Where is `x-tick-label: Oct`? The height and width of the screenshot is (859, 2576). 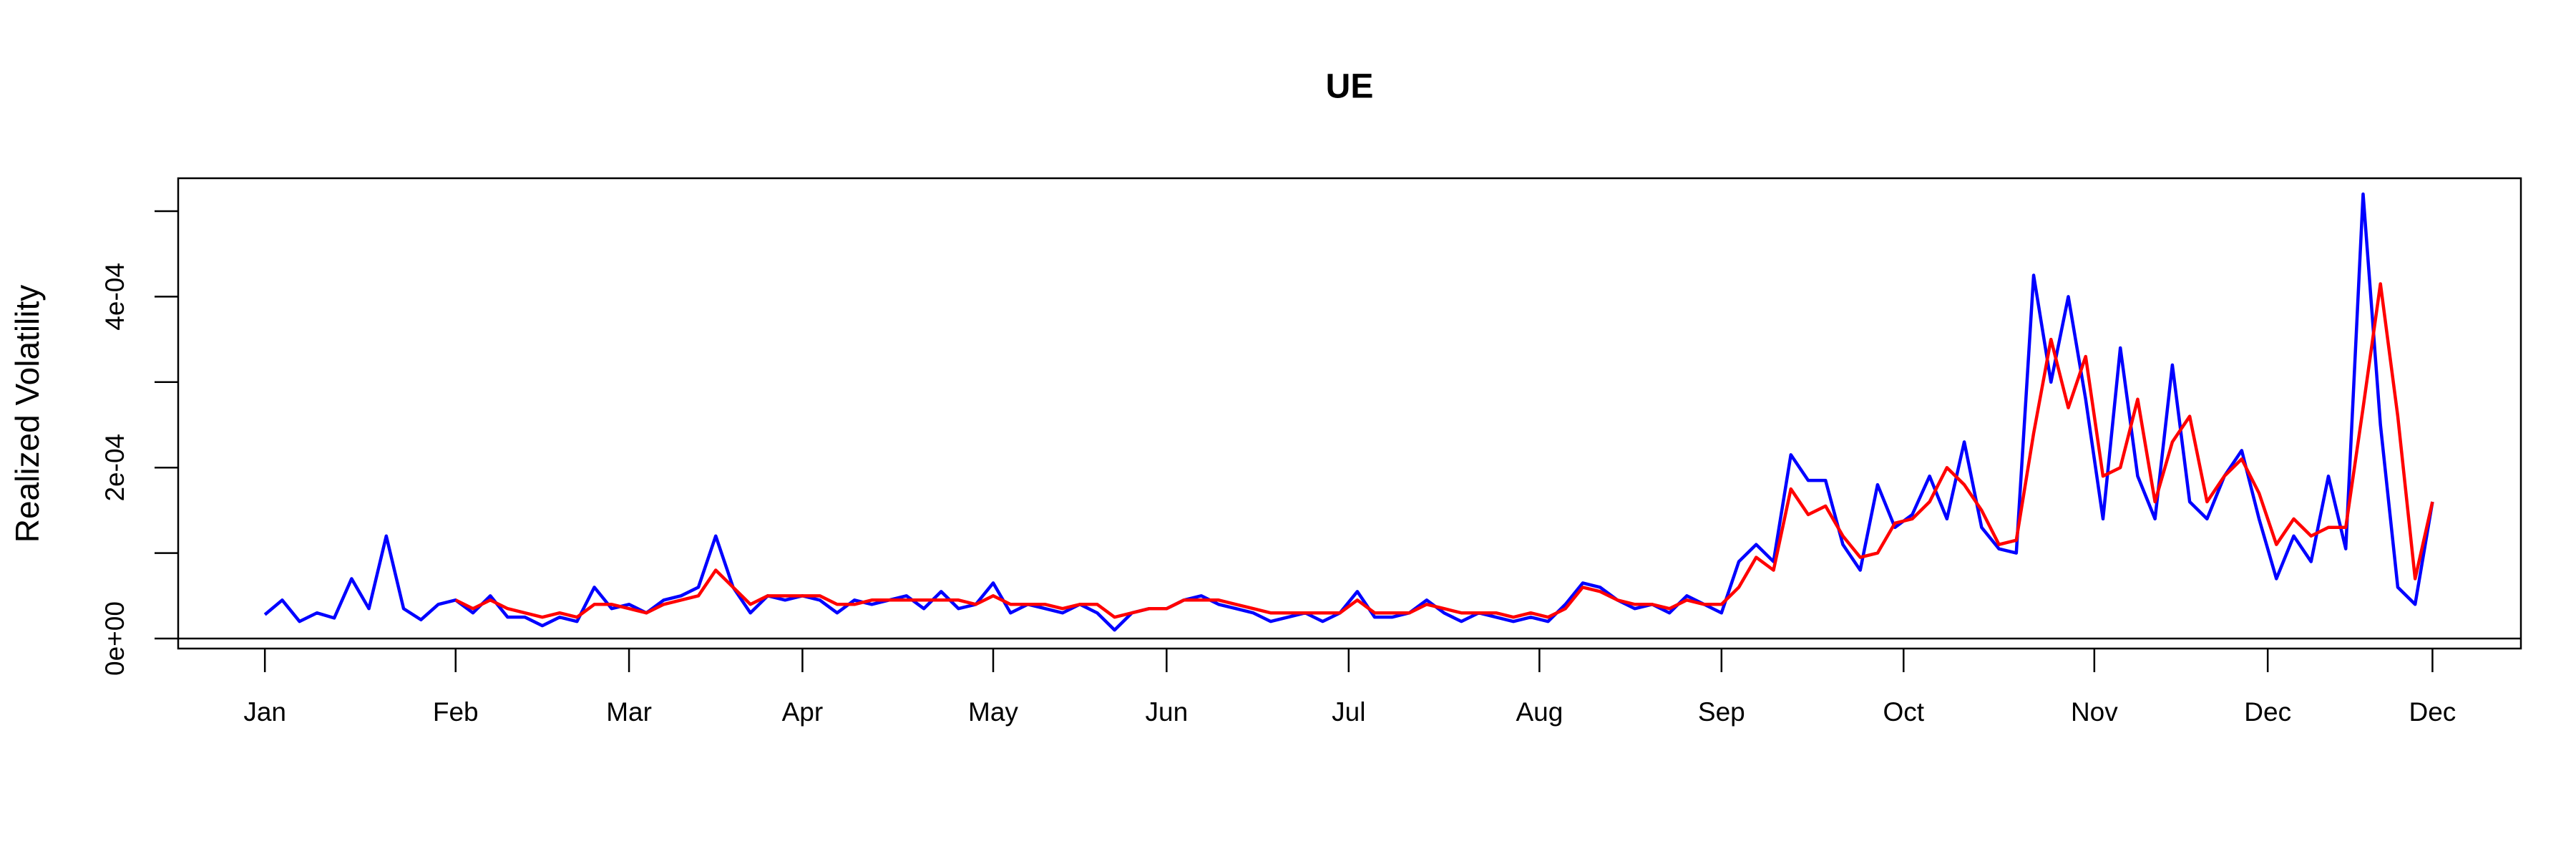
x-tick-label: Oct is located at coordinates (1903, 712).